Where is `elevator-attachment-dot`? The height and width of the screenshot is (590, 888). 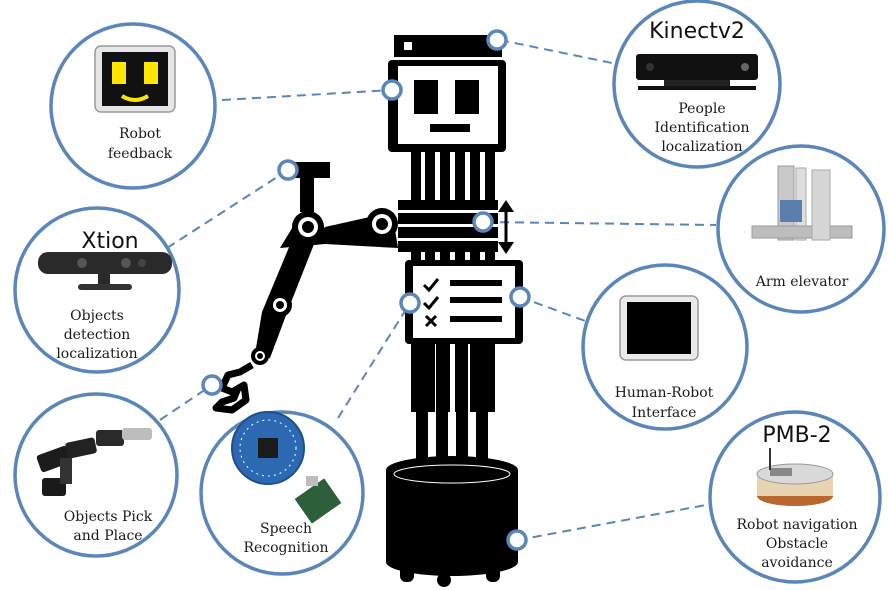 elevator-attachment-dot is located at coordinates (483, 222).